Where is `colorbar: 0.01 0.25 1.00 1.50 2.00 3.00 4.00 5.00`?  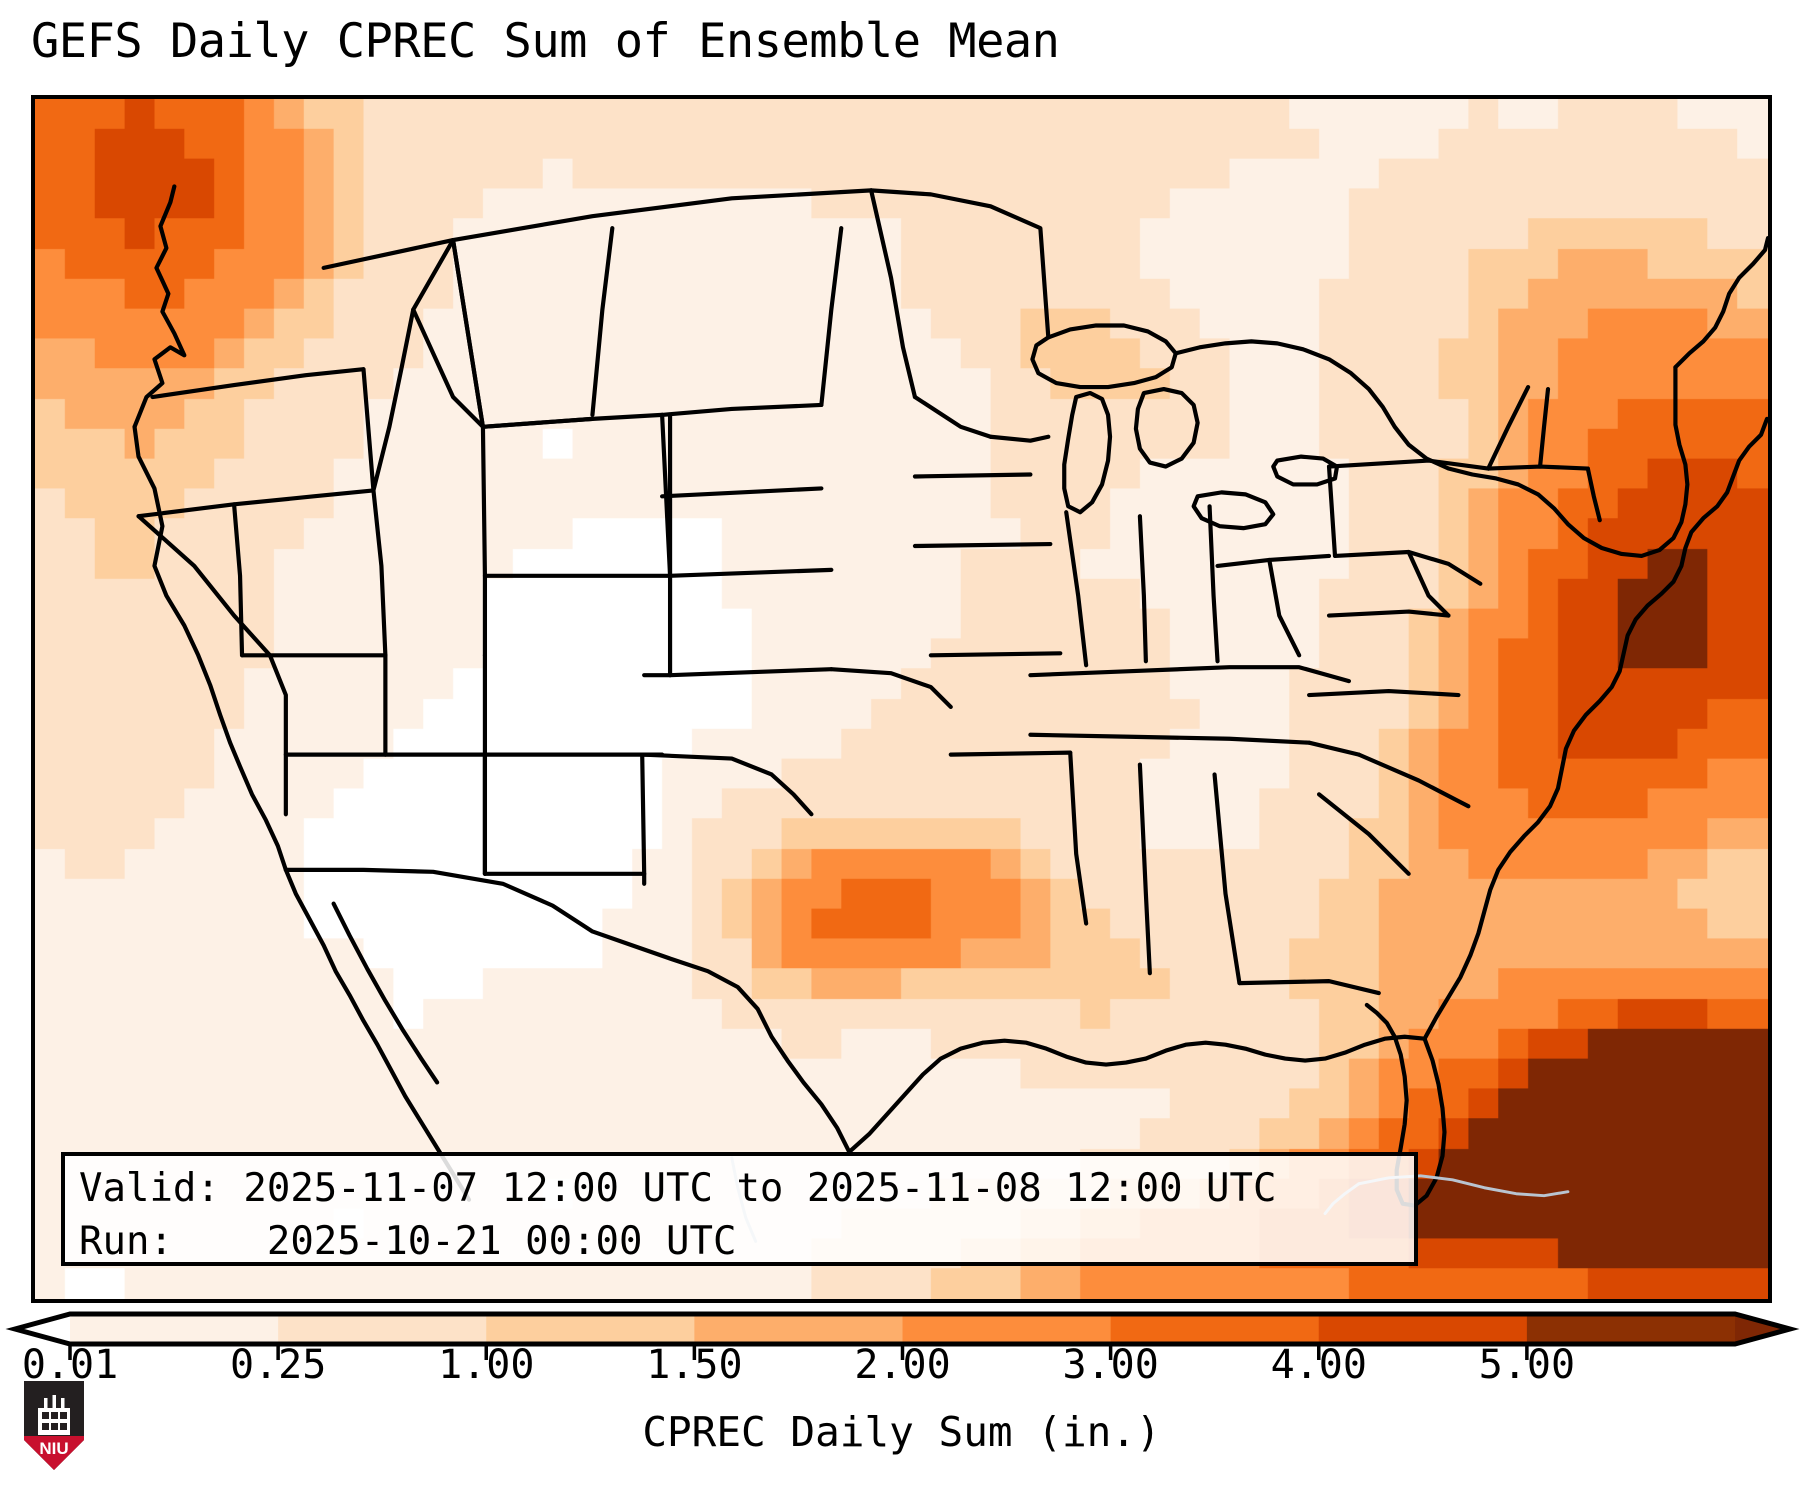
colorbar: 0.01 0.25 1.00 1.50 2.00 3.00 4.00 5.00 is located at coordinates (901, 1344).